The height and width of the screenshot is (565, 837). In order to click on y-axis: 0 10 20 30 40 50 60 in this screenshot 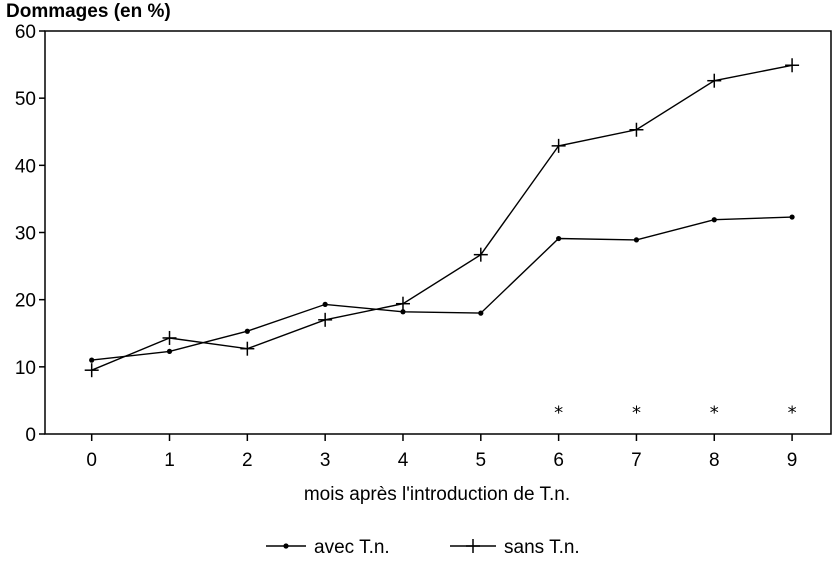, I will do `click(30, 234)`.